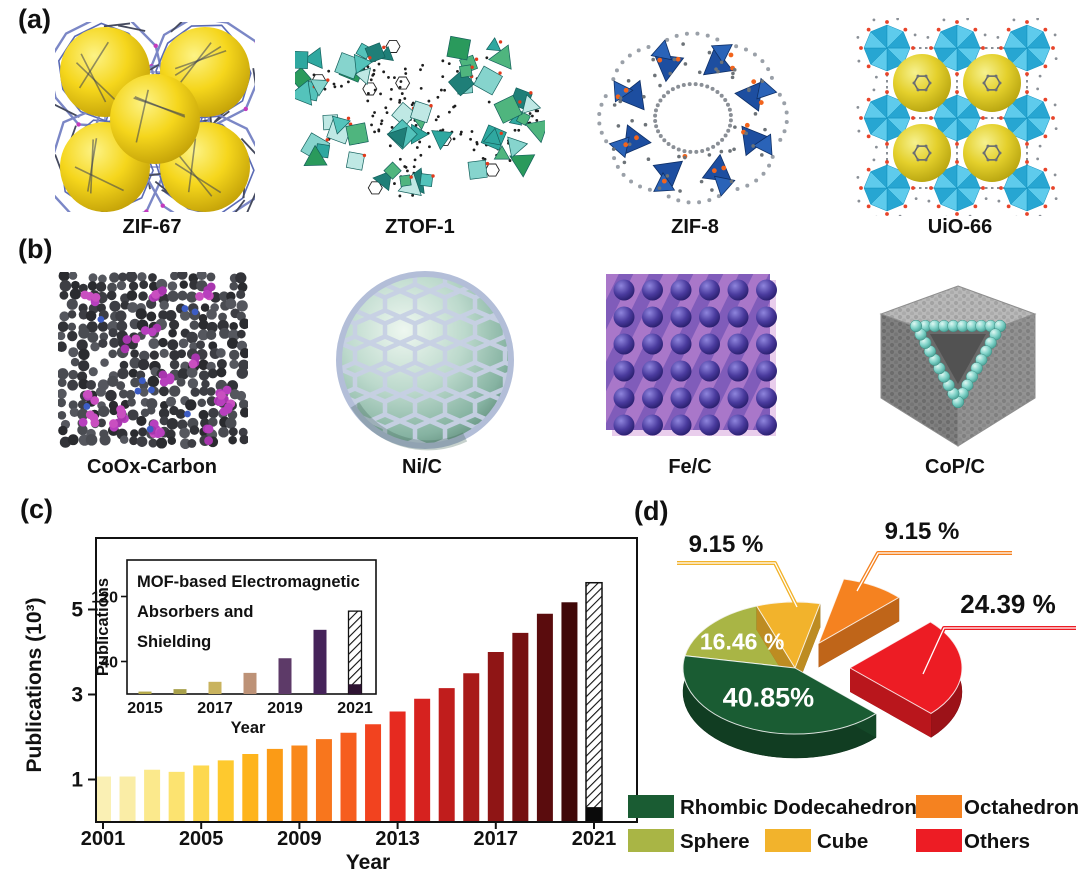 Image resolution: width=1080 pixels, height=883 pixels. I want to click on bar-2021-solid-part, so click(594, 814).